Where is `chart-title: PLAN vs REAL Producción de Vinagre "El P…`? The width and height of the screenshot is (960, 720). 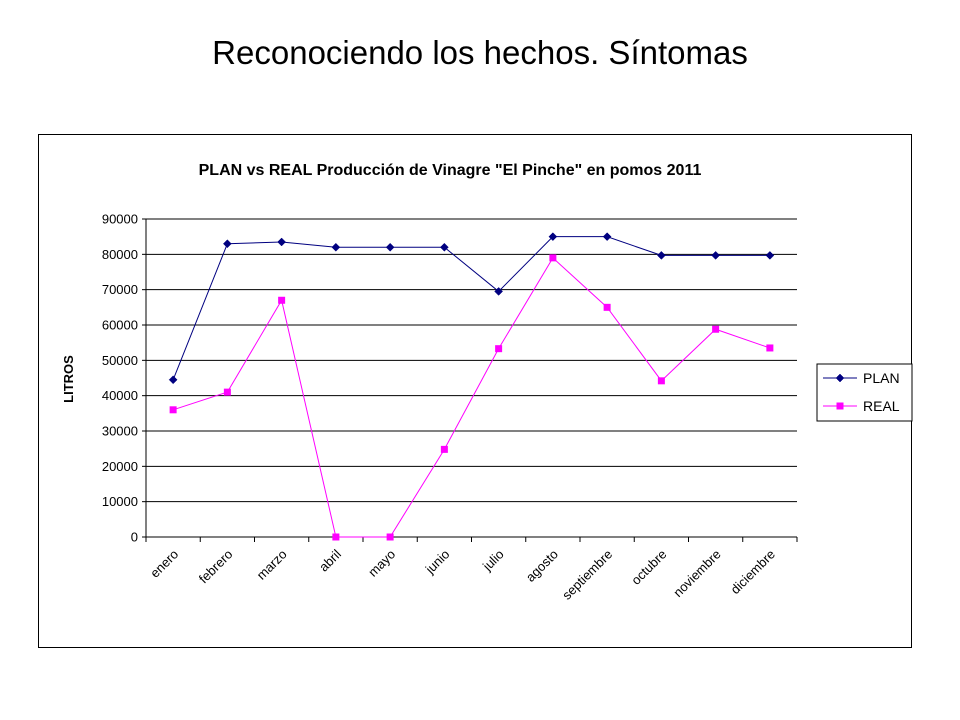 chart-title: PLAN vs REAL Producción de Vinagre "El P… is located at coordinates (450, 170).